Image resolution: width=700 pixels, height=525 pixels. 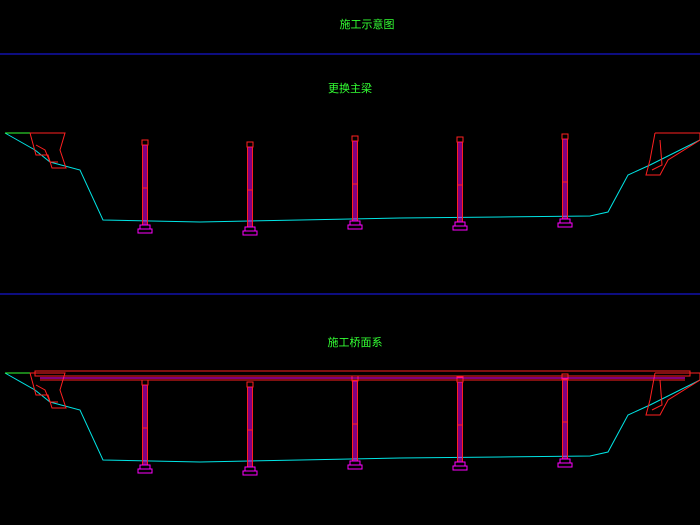 What do you see at coordinates (350, 88) in the screenshot?
I see `section-label: 更换主梁` at bounding box center [350, 88].